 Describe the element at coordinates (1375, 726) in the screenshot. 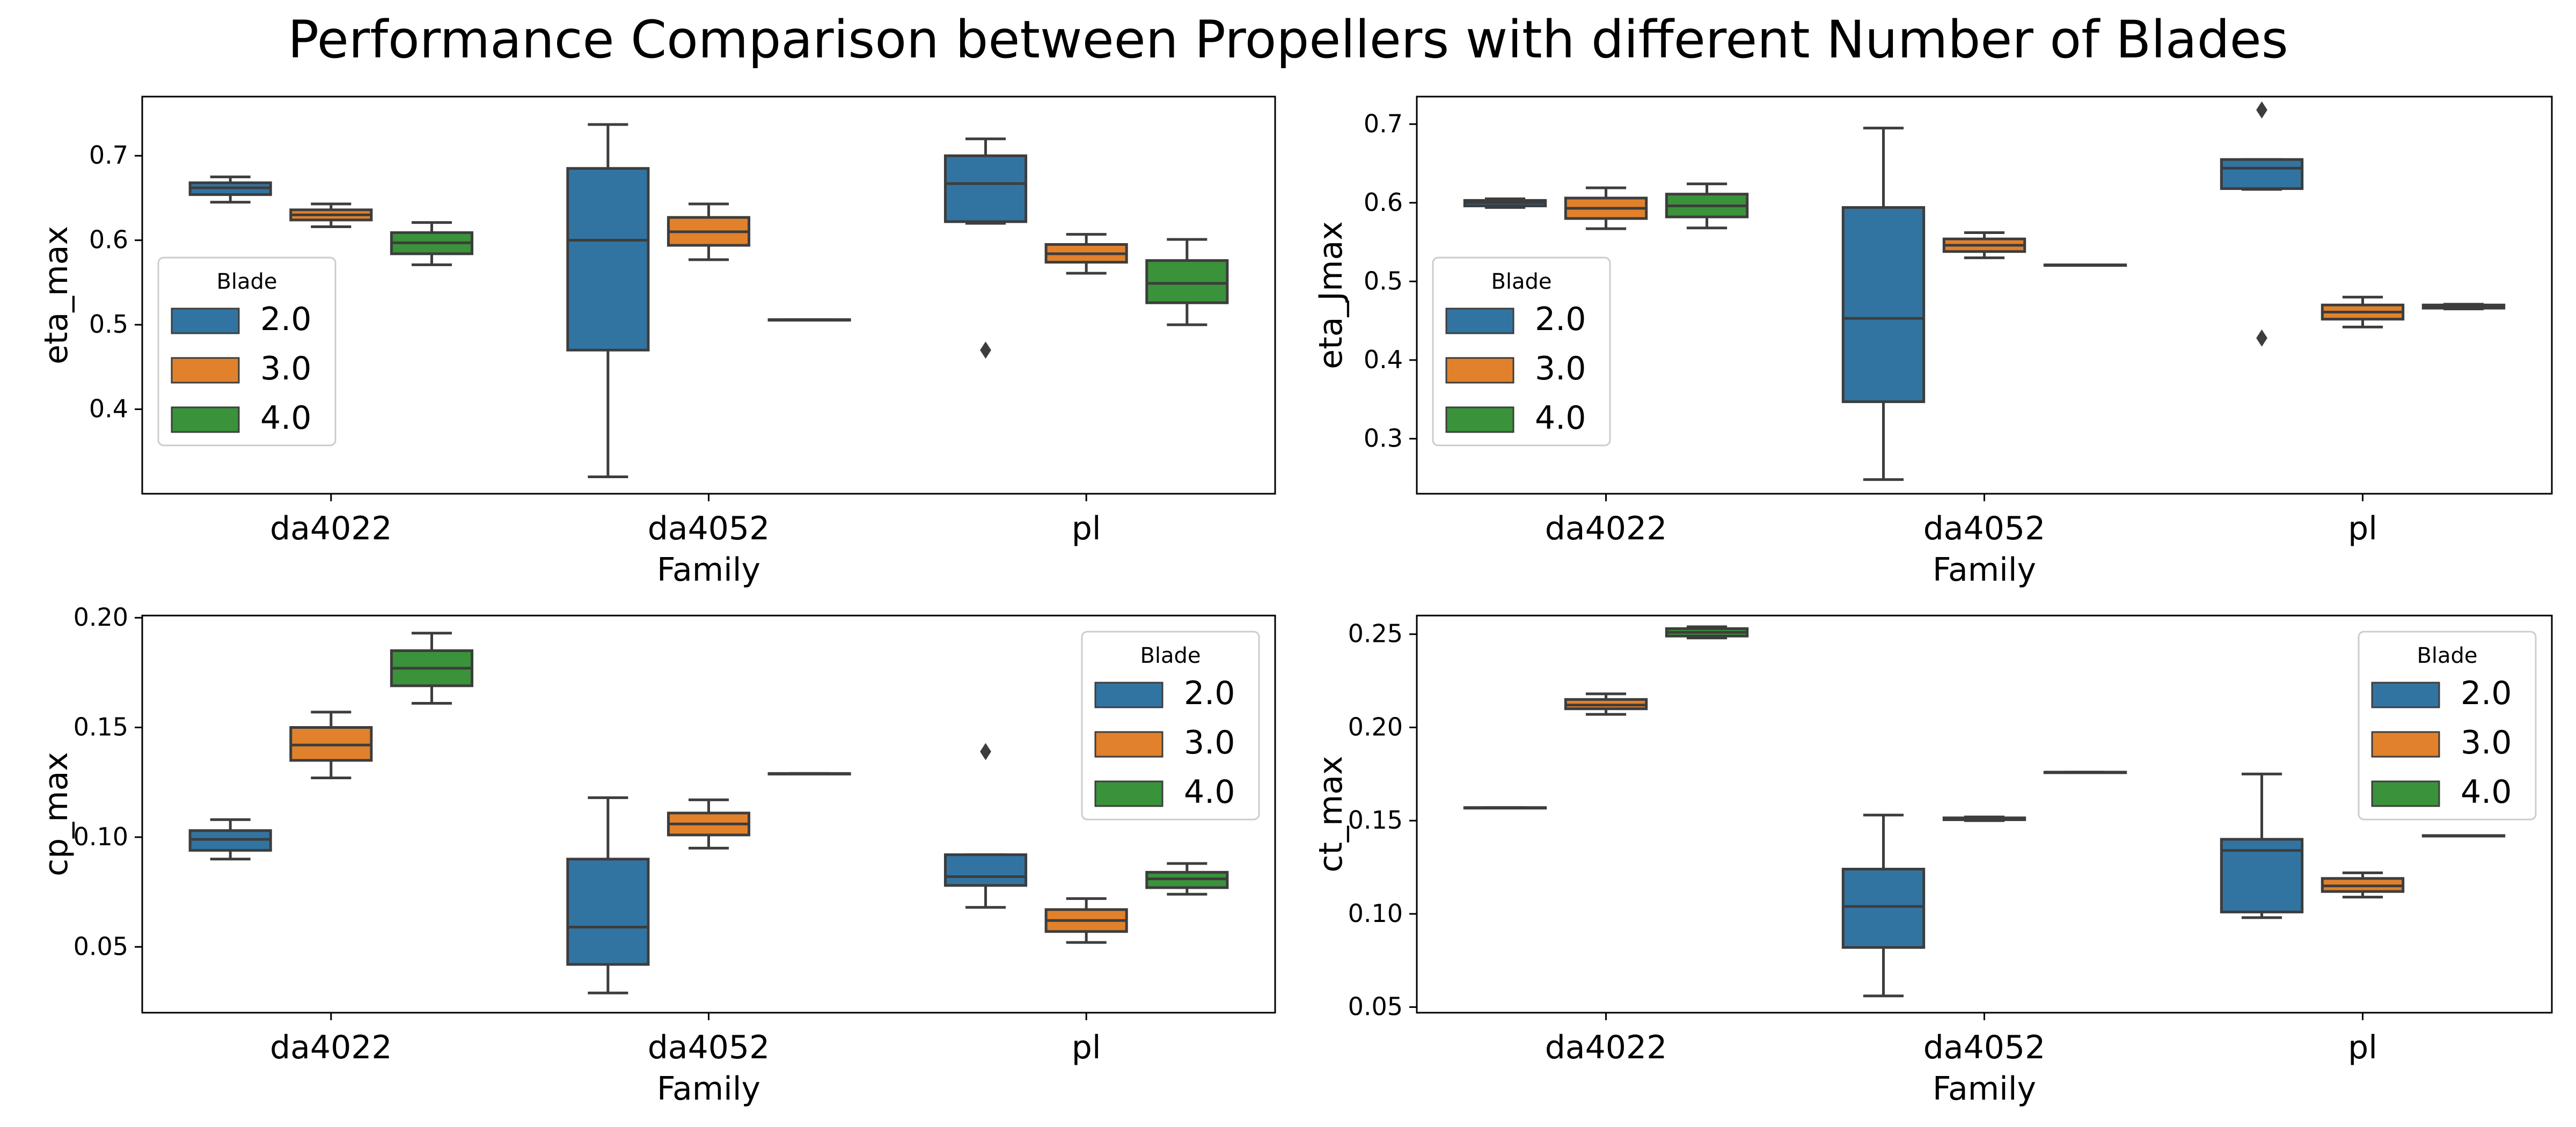

I see `y-tick-label: 0.20` at that location.